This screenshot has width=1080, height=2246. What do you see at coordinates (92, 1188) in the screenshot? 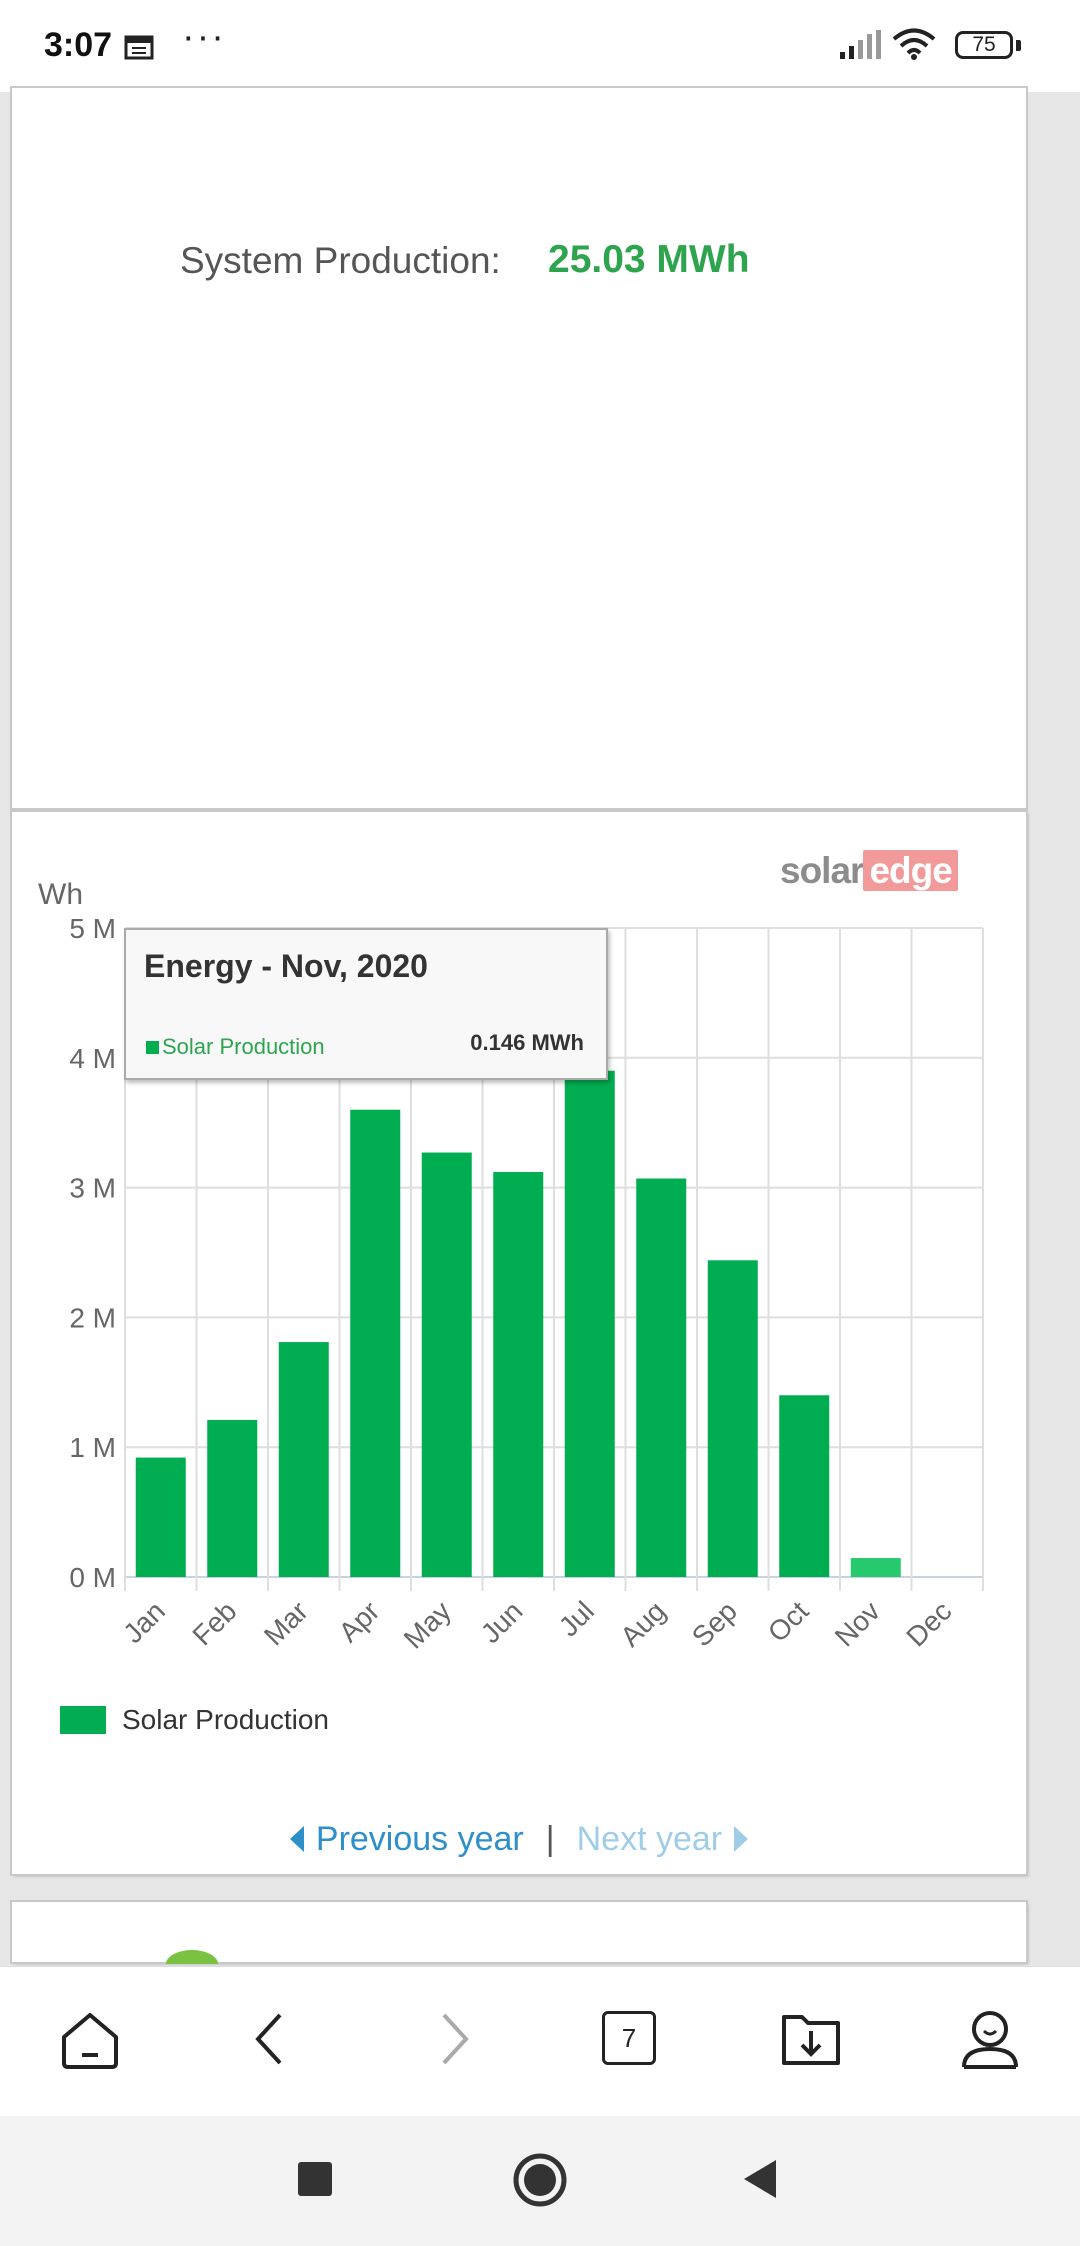
I see `y-tick-label: 3 M` at bounding box center [92, 1188].